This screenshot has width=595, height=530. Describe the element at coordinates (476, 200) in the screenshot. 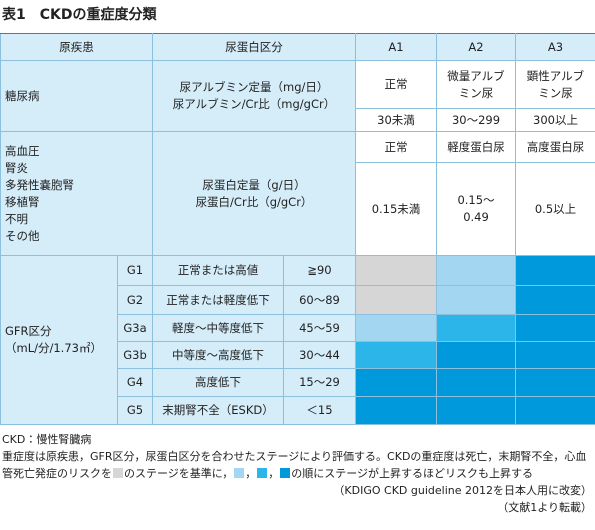

I see `range-text: 0.15～` at that location.